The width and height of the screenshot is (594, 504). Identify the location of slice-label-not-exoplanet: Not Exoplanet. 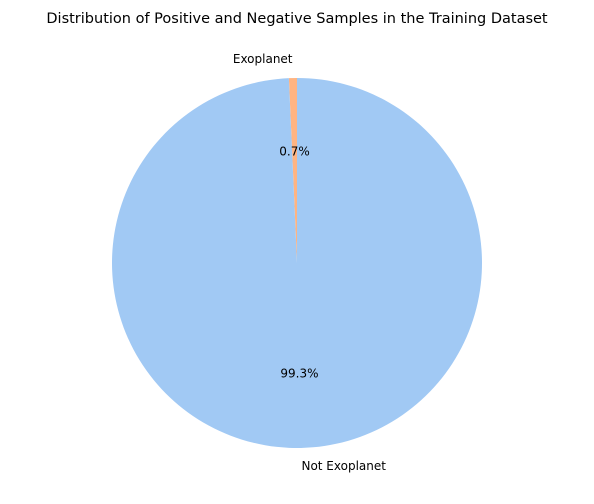
(343, 466).